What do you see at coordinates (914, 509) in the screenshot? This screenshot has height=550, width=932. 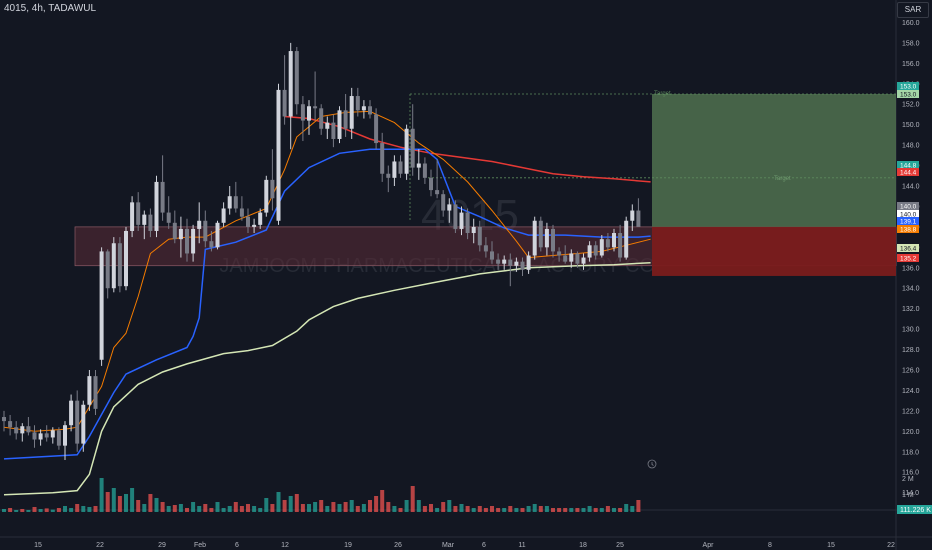 I see `volume-last-label-bg` at bounding box center [914, 509].